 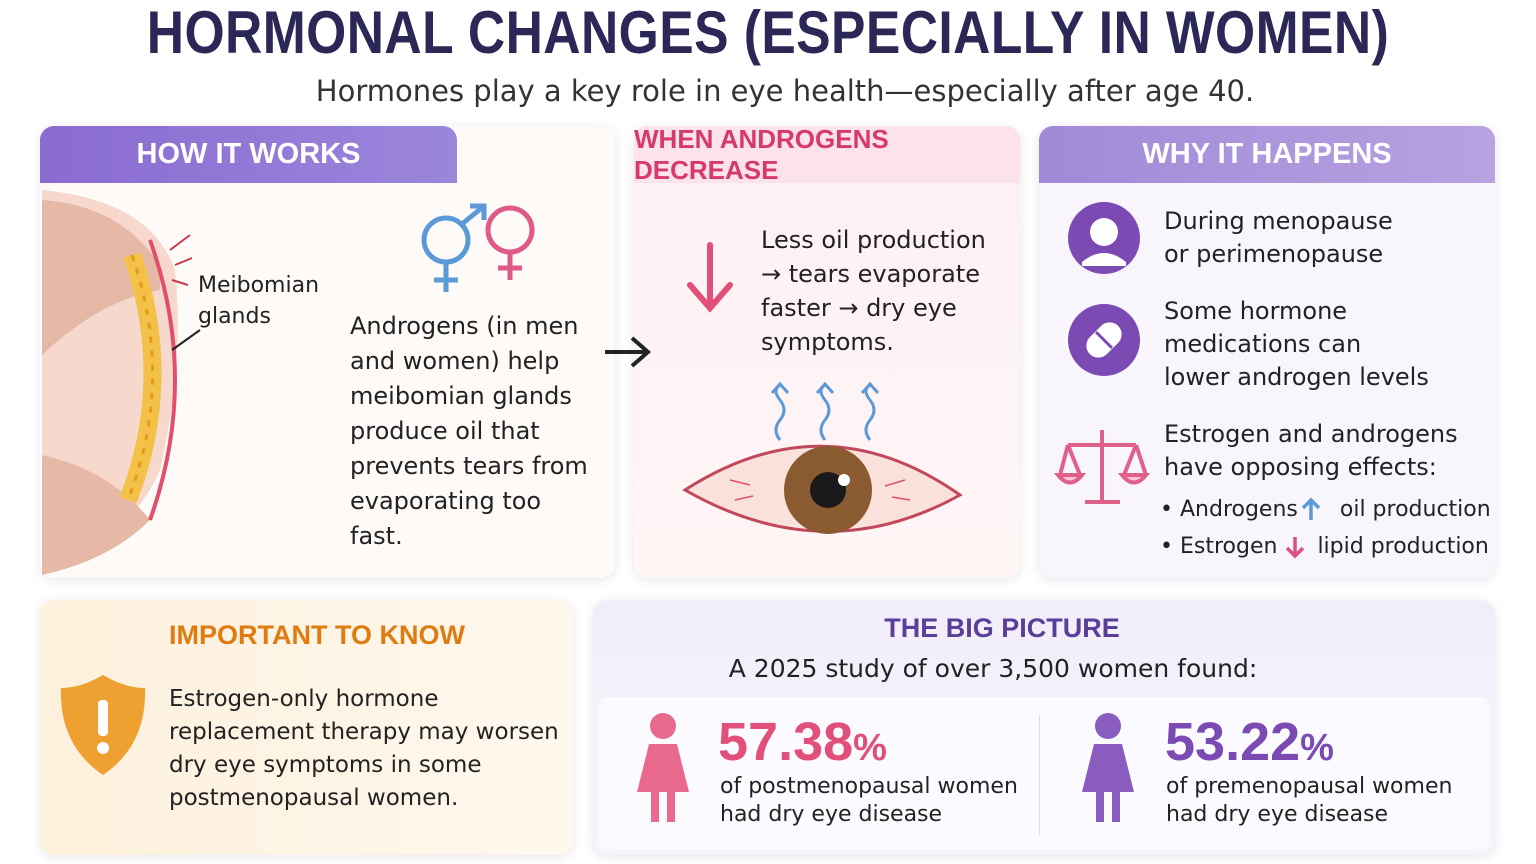 I want to click on effect: • Estrogen lipid production, so click(x=1324, y=546).